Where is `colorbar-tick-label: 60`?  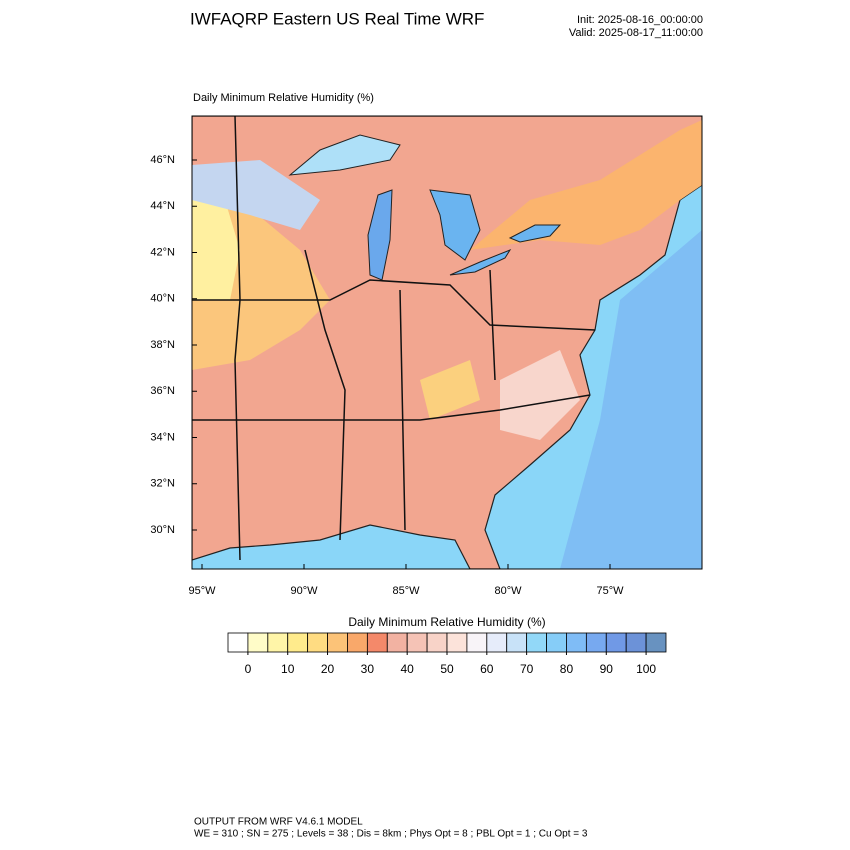
colorbar-tick-label: 60 is located at coordinates (487, 669).